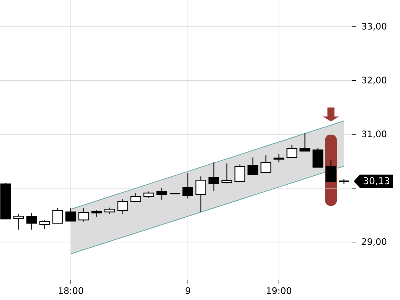 This screenshot has width=400, height=300. Describe the element at coordinates (374, 27) in the screenshot. I see `y-tick-label: 33,00` at that location.